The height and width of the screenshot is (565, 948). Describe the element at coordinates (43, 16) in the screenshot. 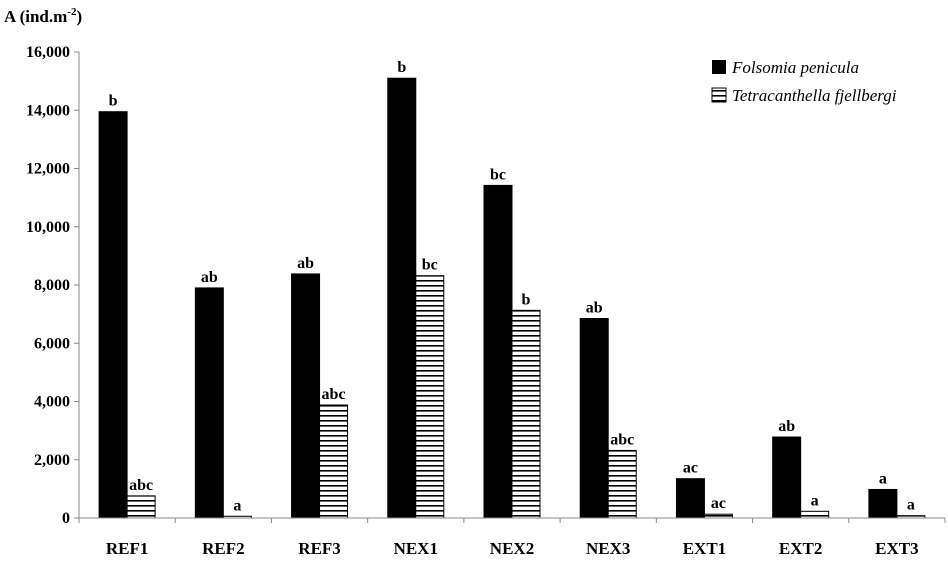

I see `y-axis-title: A (ind.m-2)` at that location.